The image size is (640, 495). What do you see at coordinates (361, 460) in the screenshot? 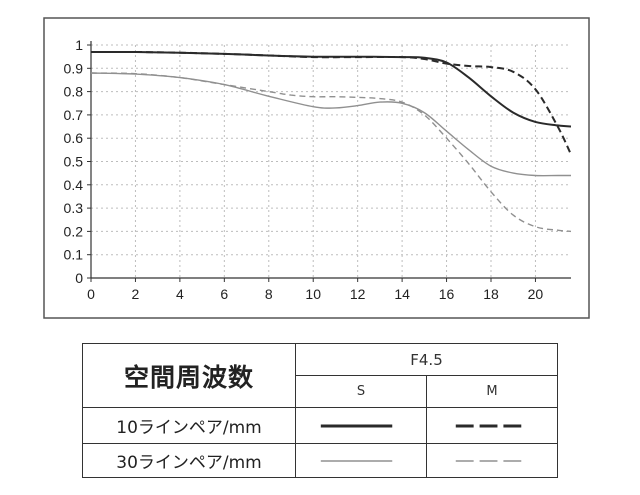
I see `legend-swatch-30lp-s` at bounding box center [361, 460].